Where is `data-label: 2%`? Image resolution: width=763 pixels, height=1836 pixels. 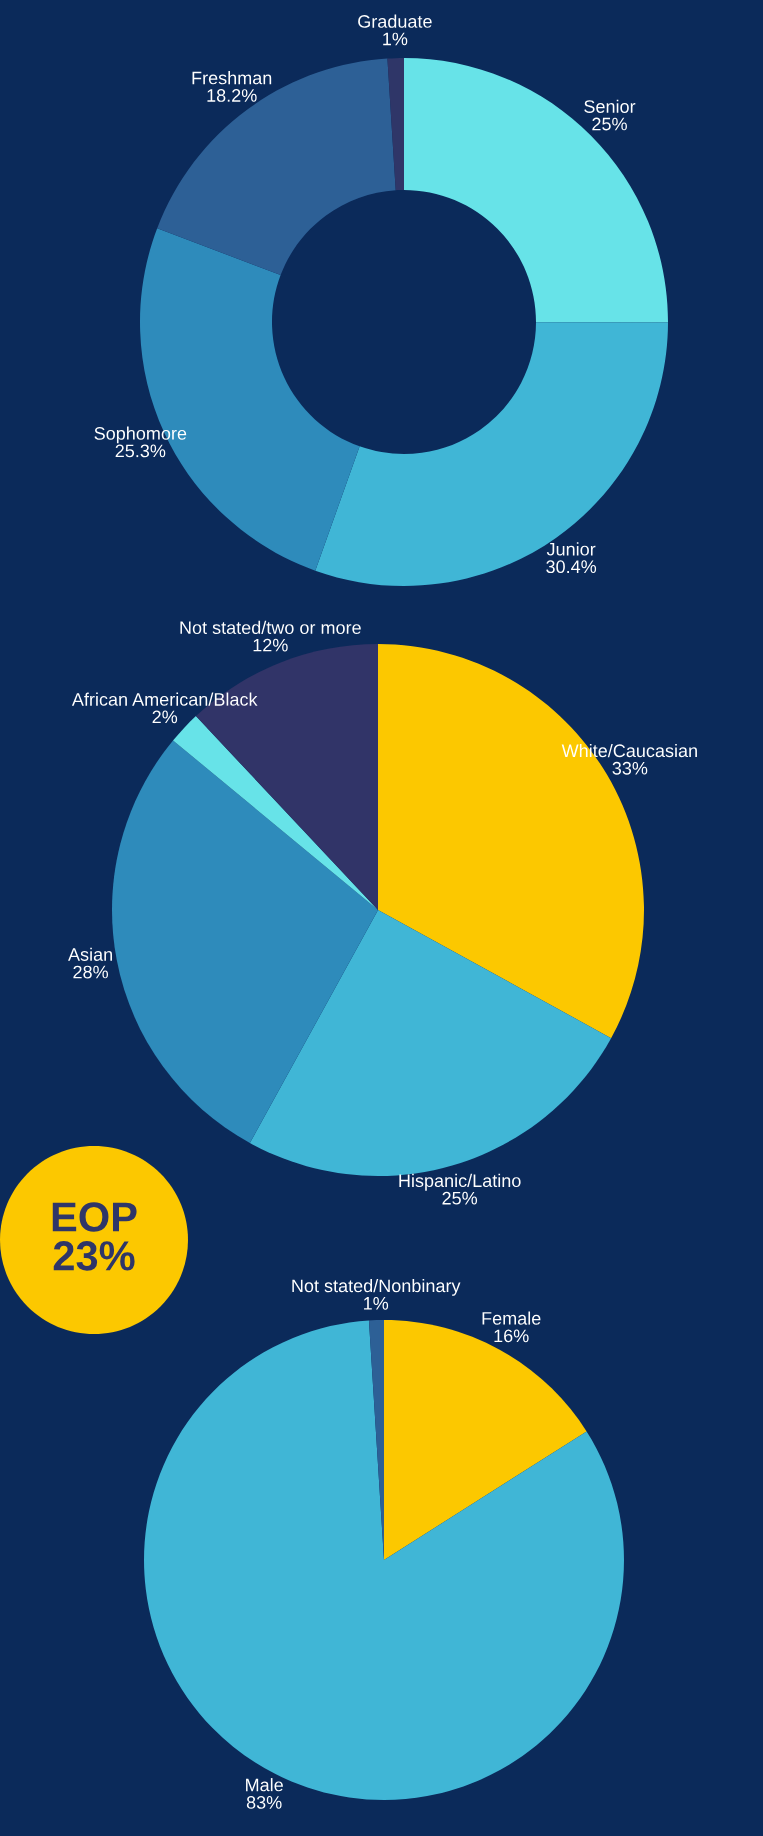
data-label: 2% is located at coordinates (165, 717).